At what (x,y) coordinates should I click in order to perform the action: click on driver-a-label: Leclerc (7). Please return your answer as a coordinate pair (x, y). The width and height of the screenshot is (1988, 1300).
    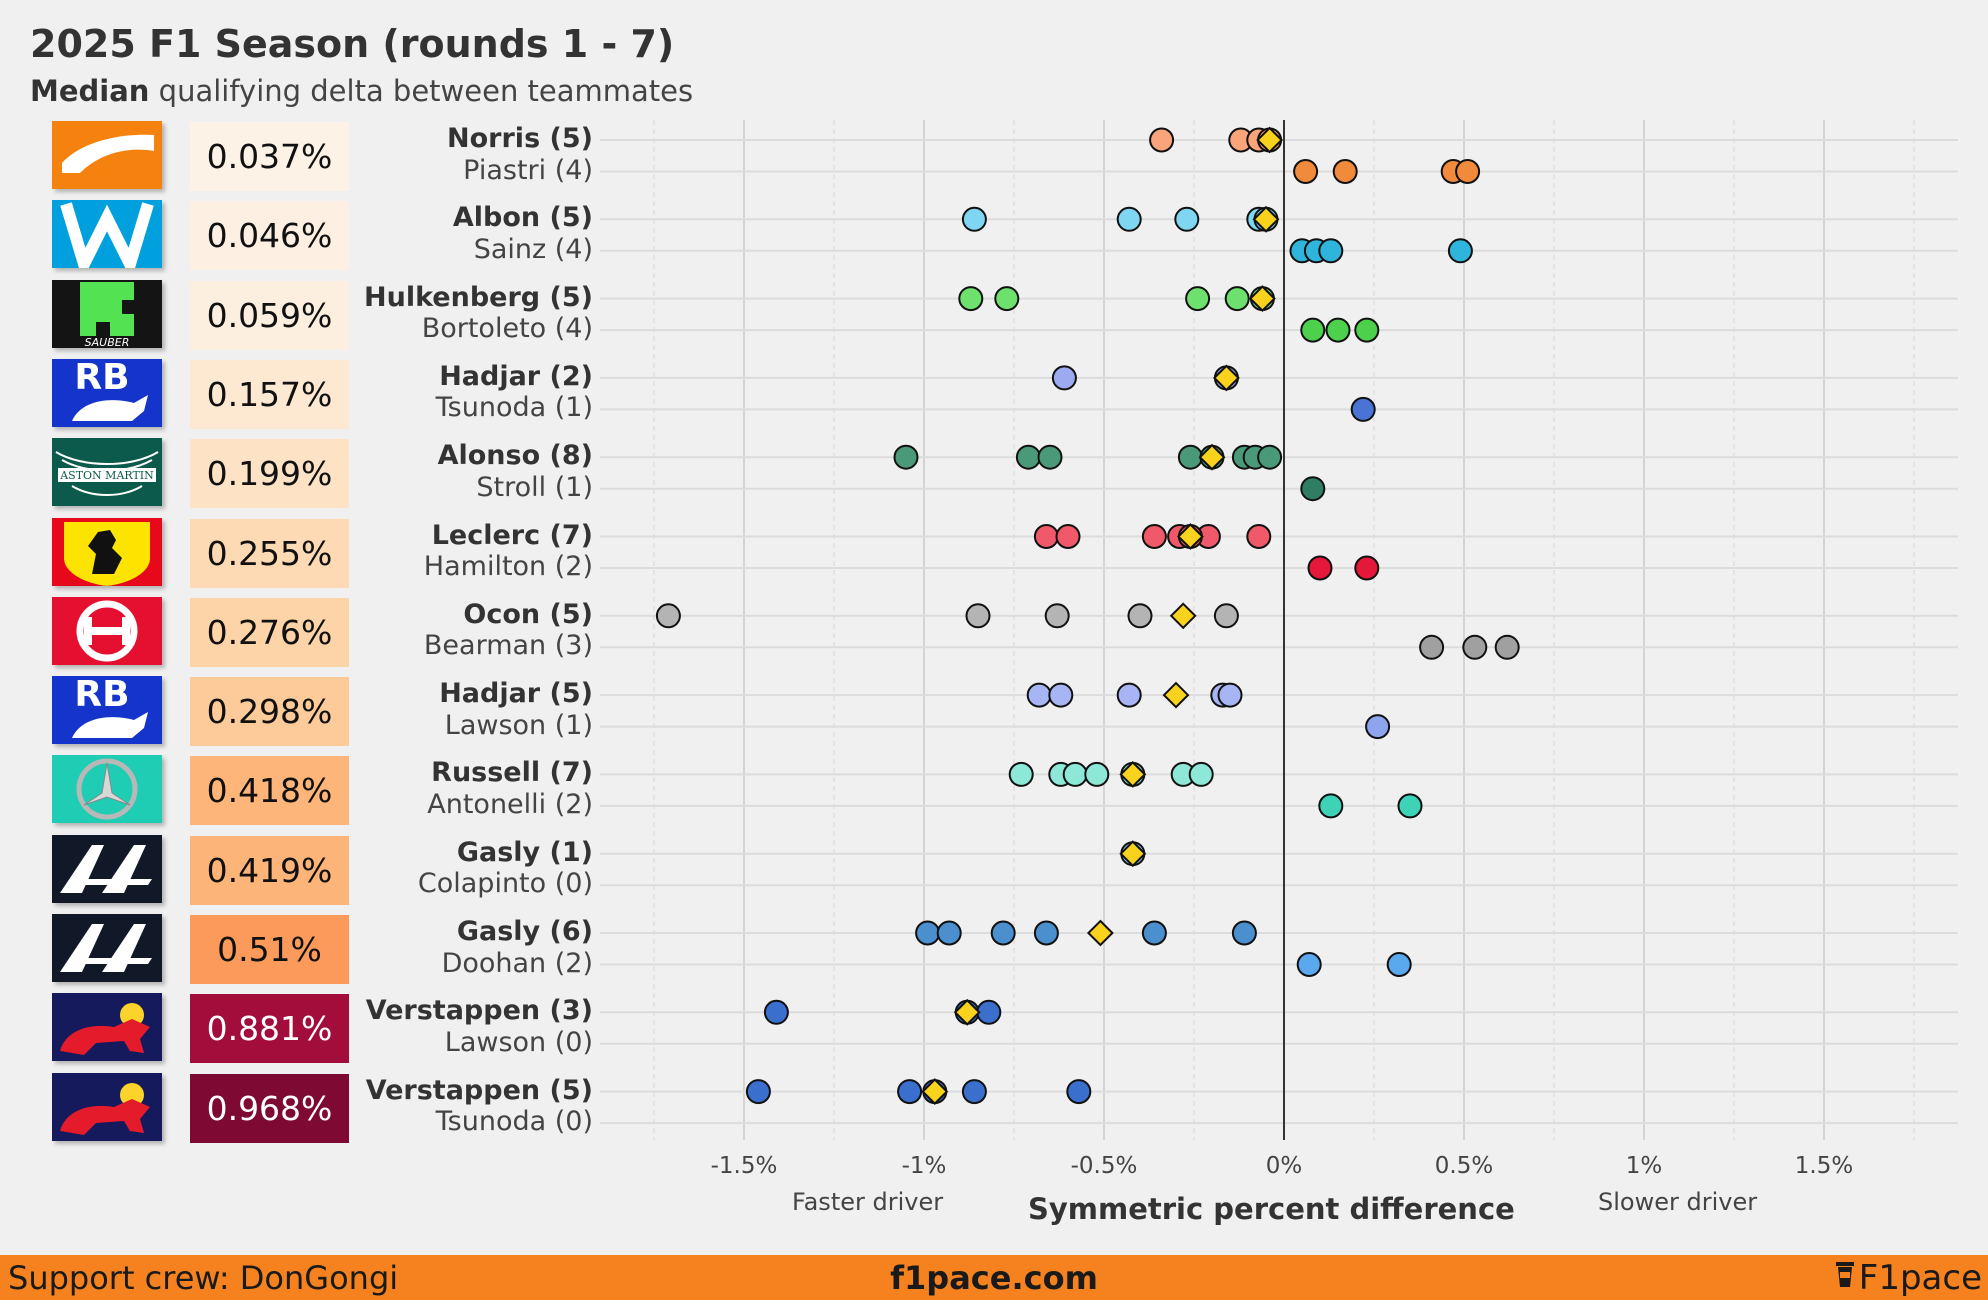
    Looking at the image, I should click on (512, 535).